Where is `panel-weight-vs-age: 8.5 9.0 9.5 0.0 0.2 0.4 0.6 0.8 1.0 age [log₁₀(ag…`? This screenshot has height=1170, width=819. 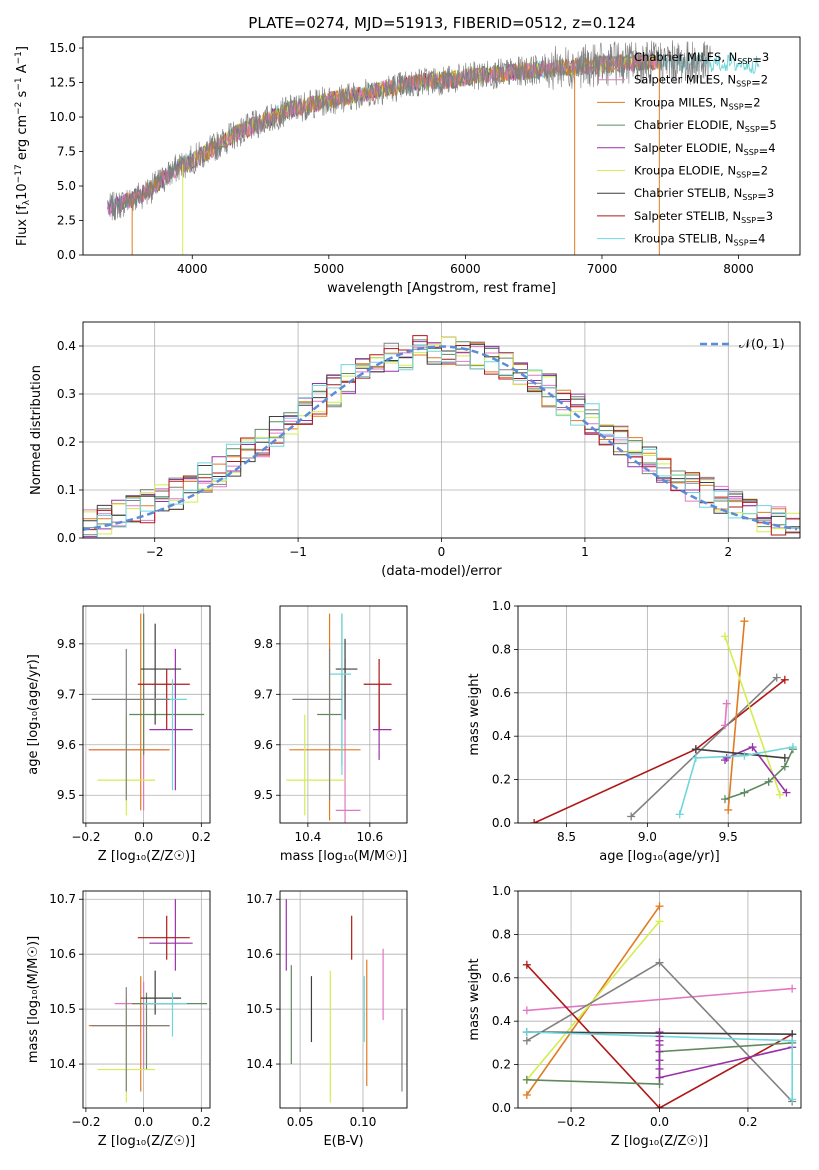
panel-weight-vs-age: 8.5 9.0 9.5 0.0 0.2 0.4 0.6 0.8 1.0 age [log₁₀(ag… is located at coordinates (634, 731).